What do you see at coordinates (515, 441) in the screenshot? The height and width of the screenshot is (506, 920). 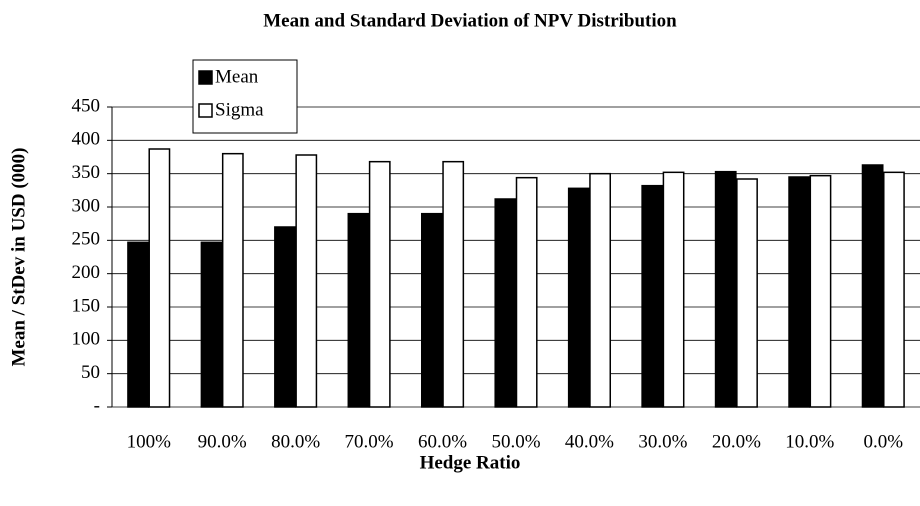 I see `x-tick-label: 50.0%` at bounding box center [515, 441].